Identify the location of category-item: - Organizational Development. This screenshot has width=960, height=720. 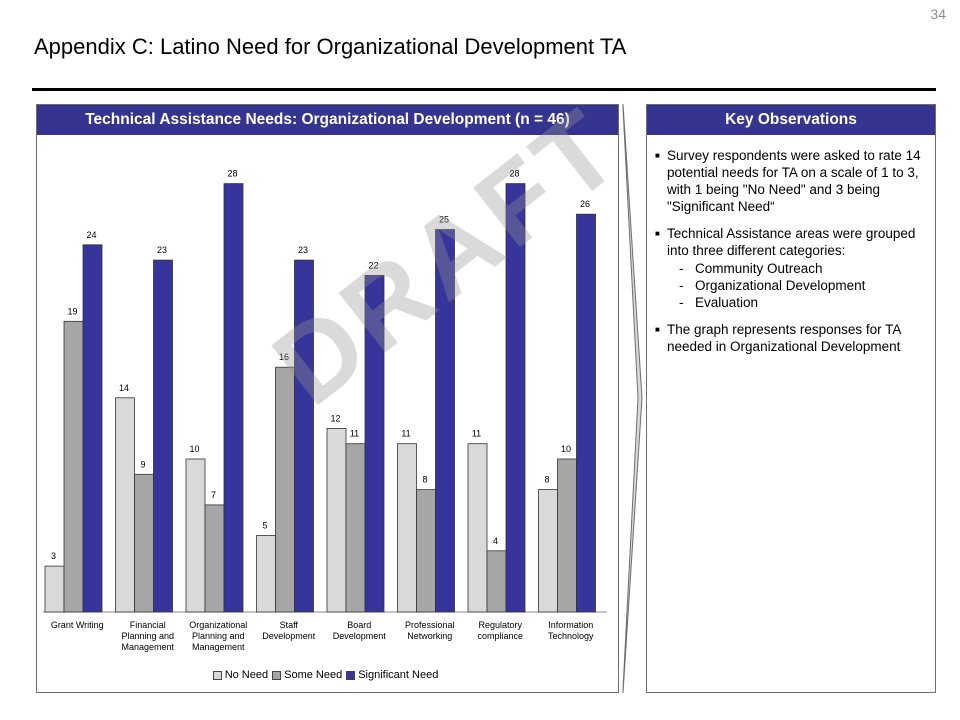
(772, 285).